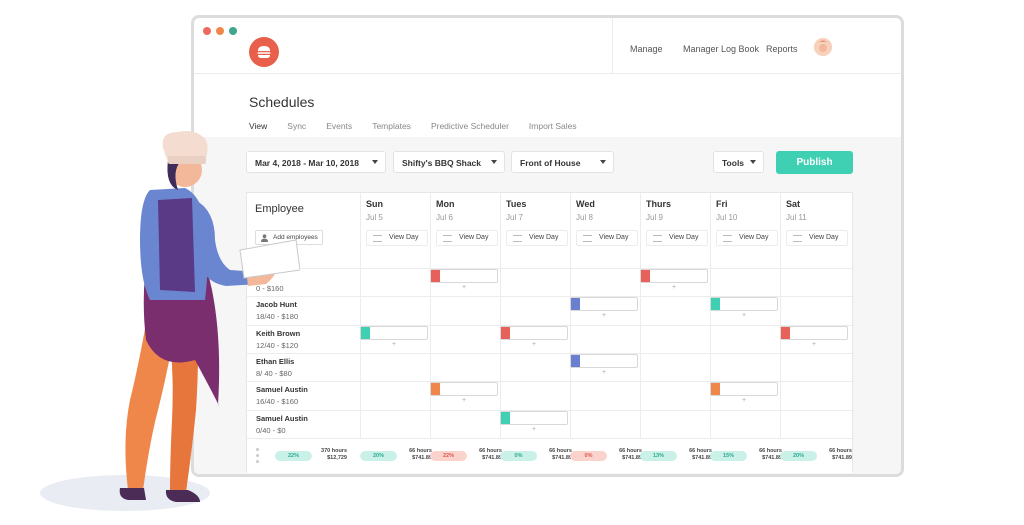  Describe the element at coordinates (264, 52) in the screenshot. I see `burger-logo-icon` at that location.